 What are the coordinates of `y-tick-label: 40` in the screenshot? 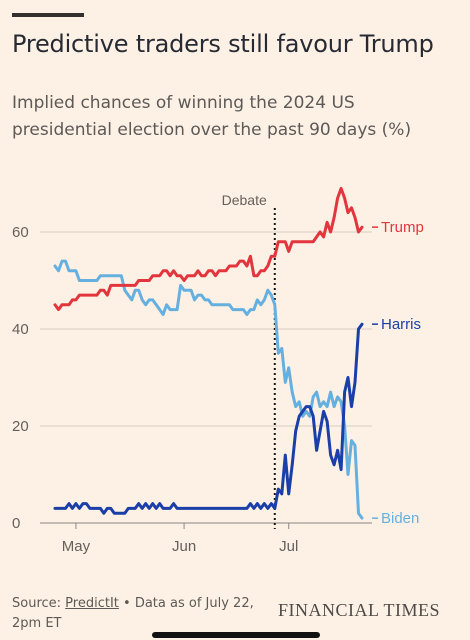 It's located at (20, 329).